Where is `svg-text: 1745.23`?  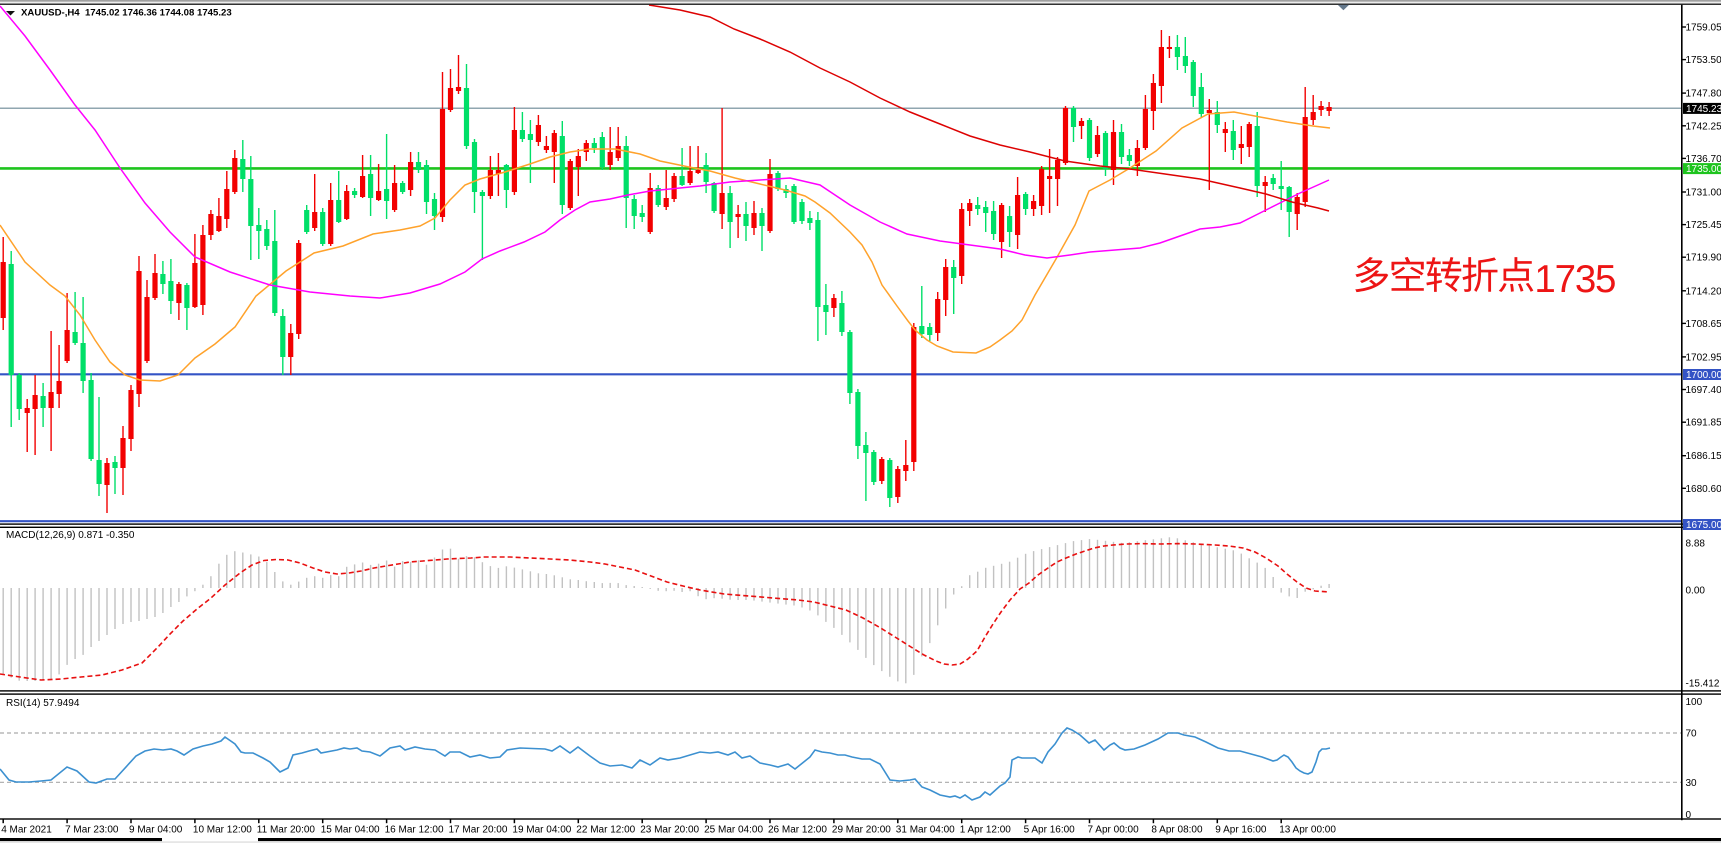
svg-text: 1745.23 is located at coordinates (1703, 109).